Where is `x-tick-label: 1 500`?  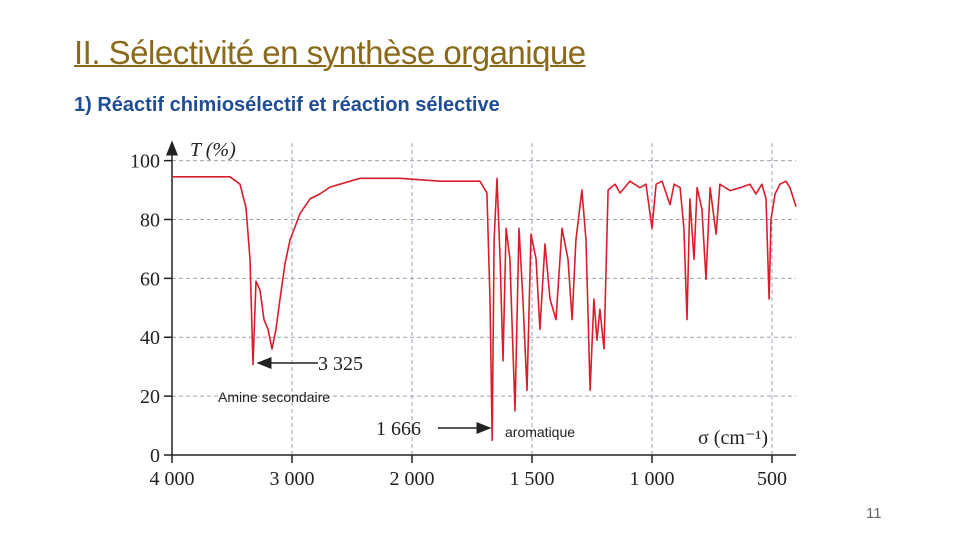 x-tick-label: 1 500 is located at coordinates (532, 479).